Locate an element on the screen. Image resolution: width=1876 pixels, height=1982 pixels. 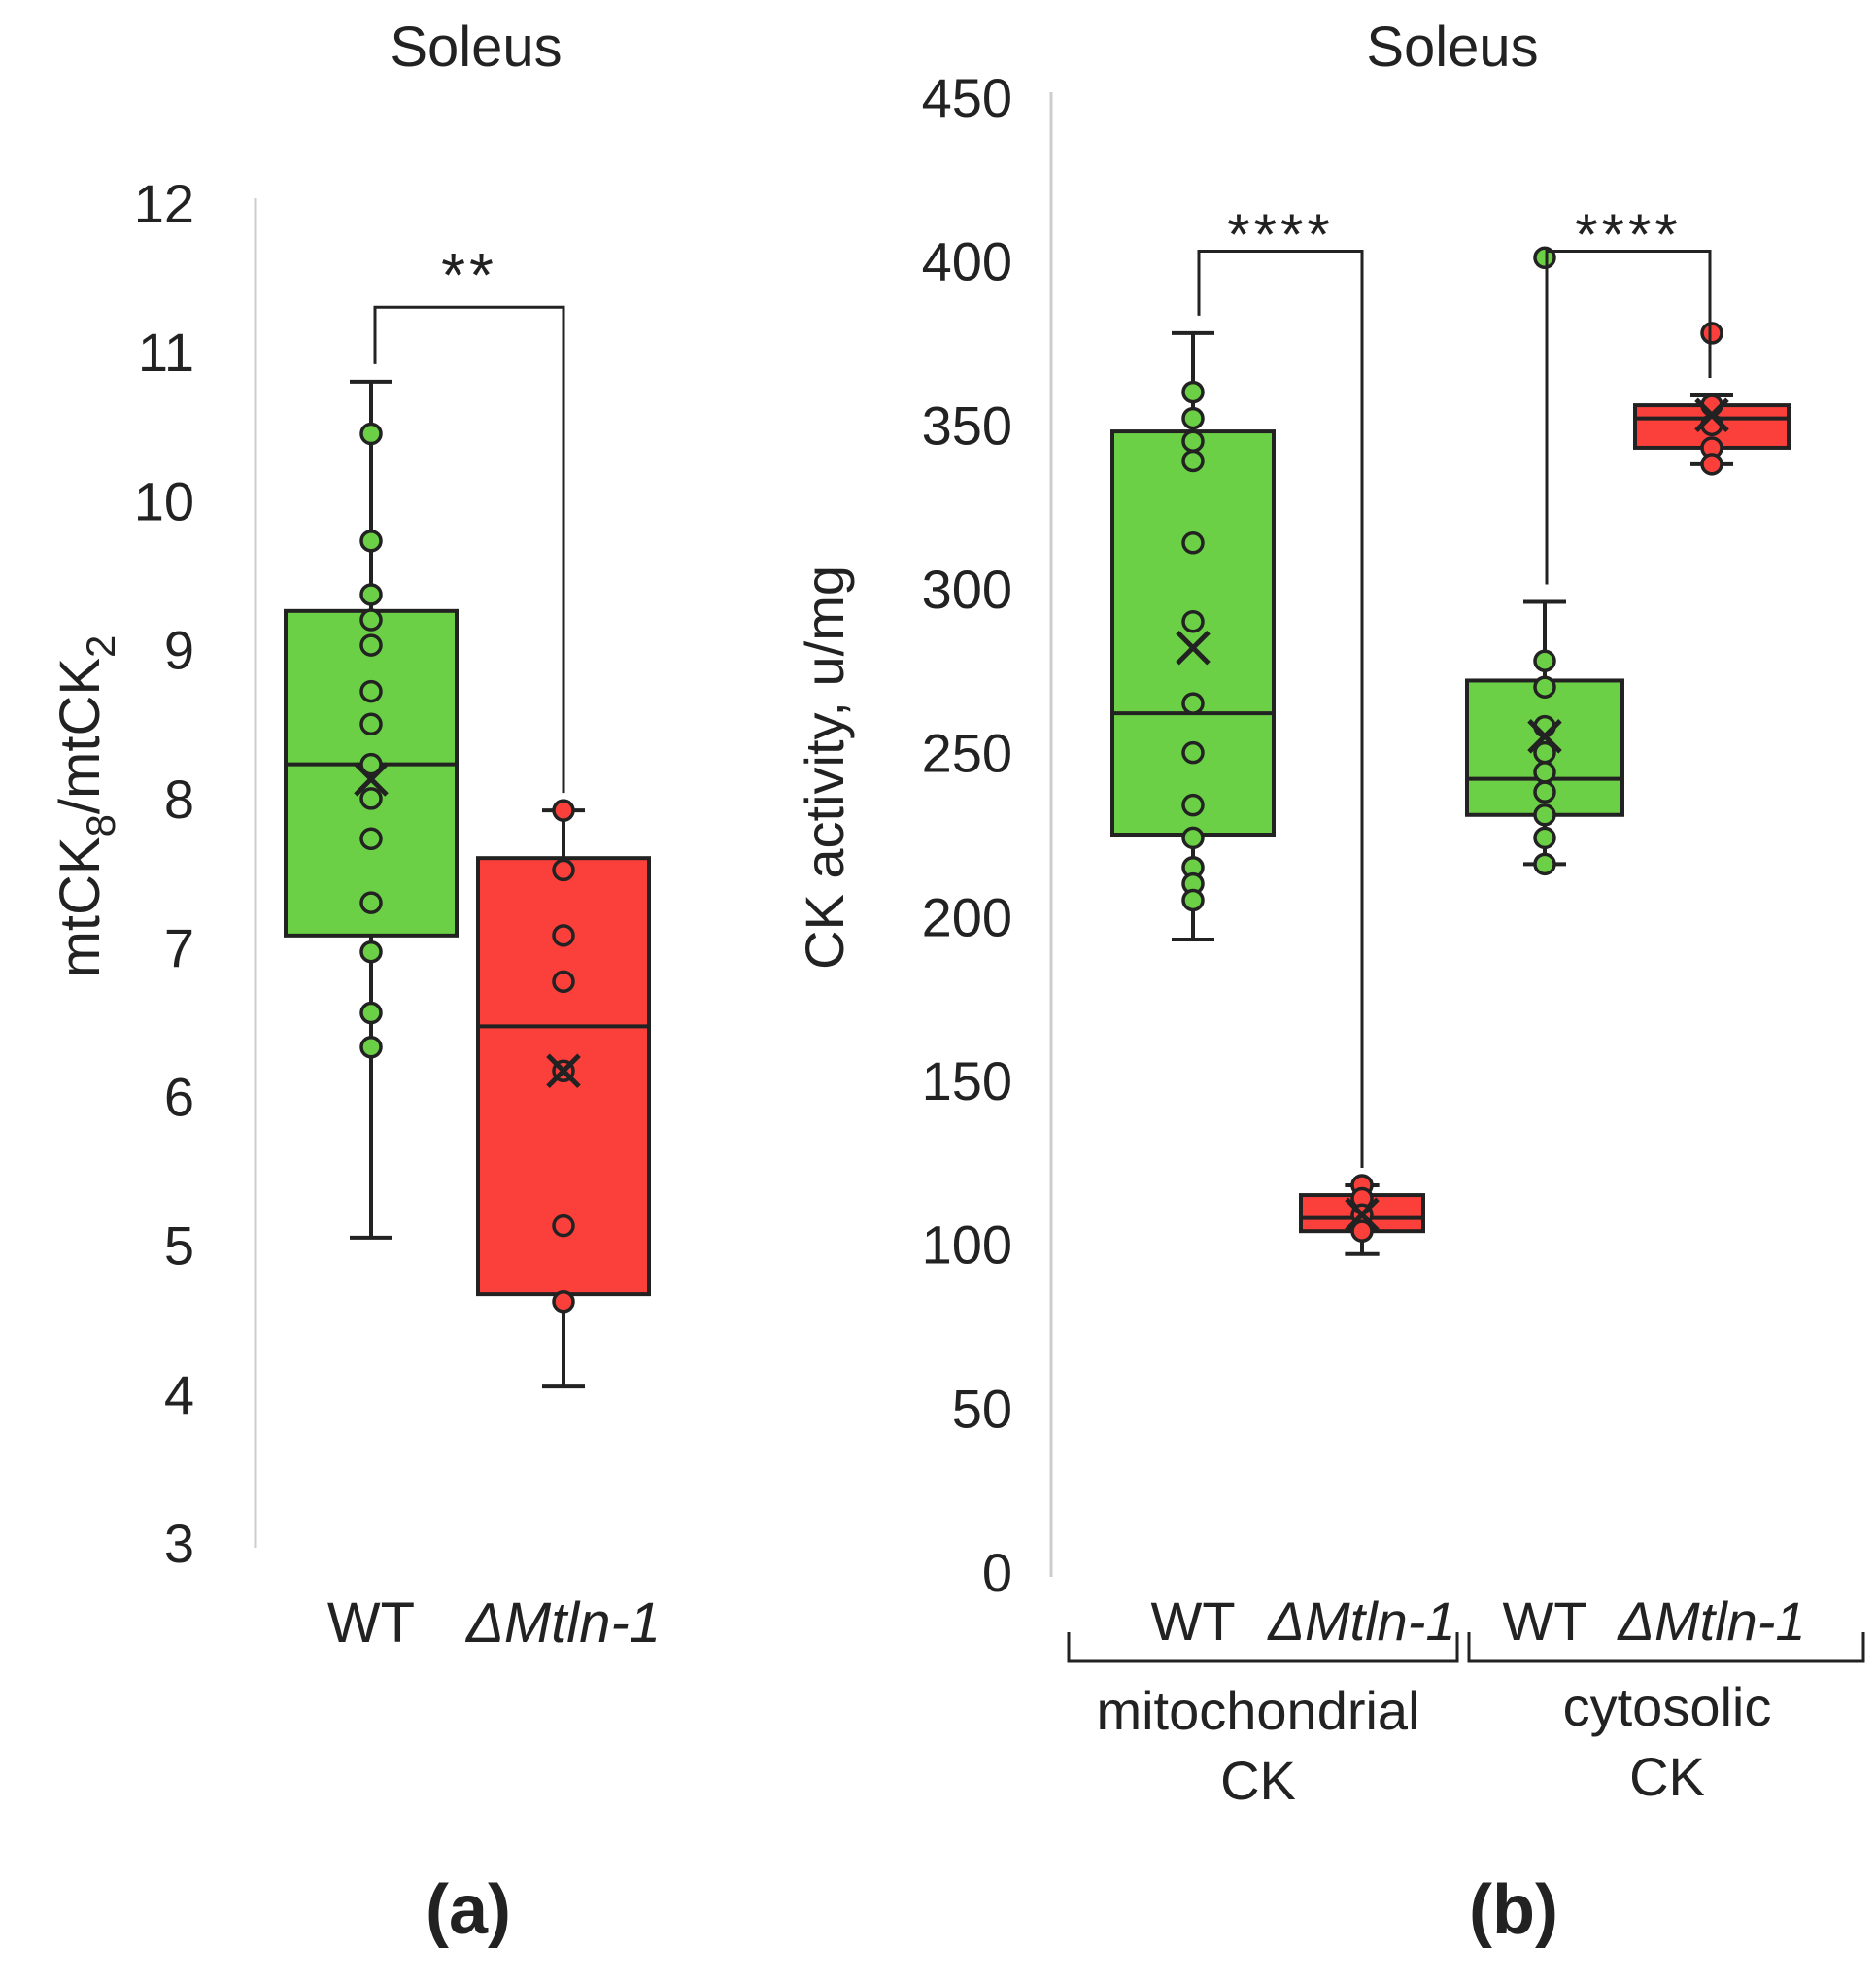
panel-a-ytick-label: 11 is located at coordinates (166, 352).